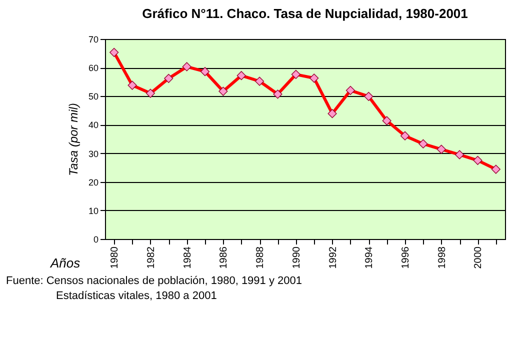 The height and width of the screenshot is (343, 520). Describe the element at coordinates (370, 257) in the screenshot. I see `x-tick-label: 1994` at that location.